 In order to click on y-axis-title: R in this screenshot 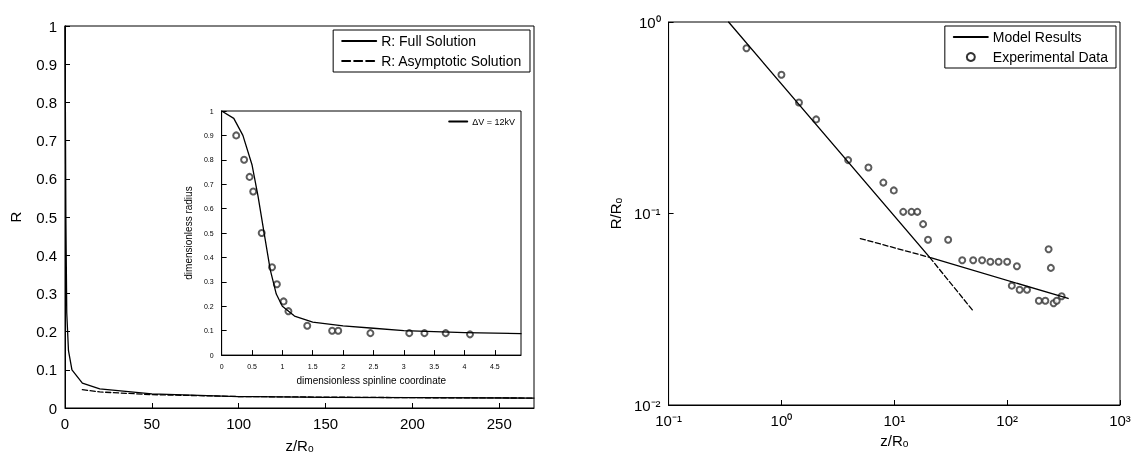, I will do `click(15, 217)`.